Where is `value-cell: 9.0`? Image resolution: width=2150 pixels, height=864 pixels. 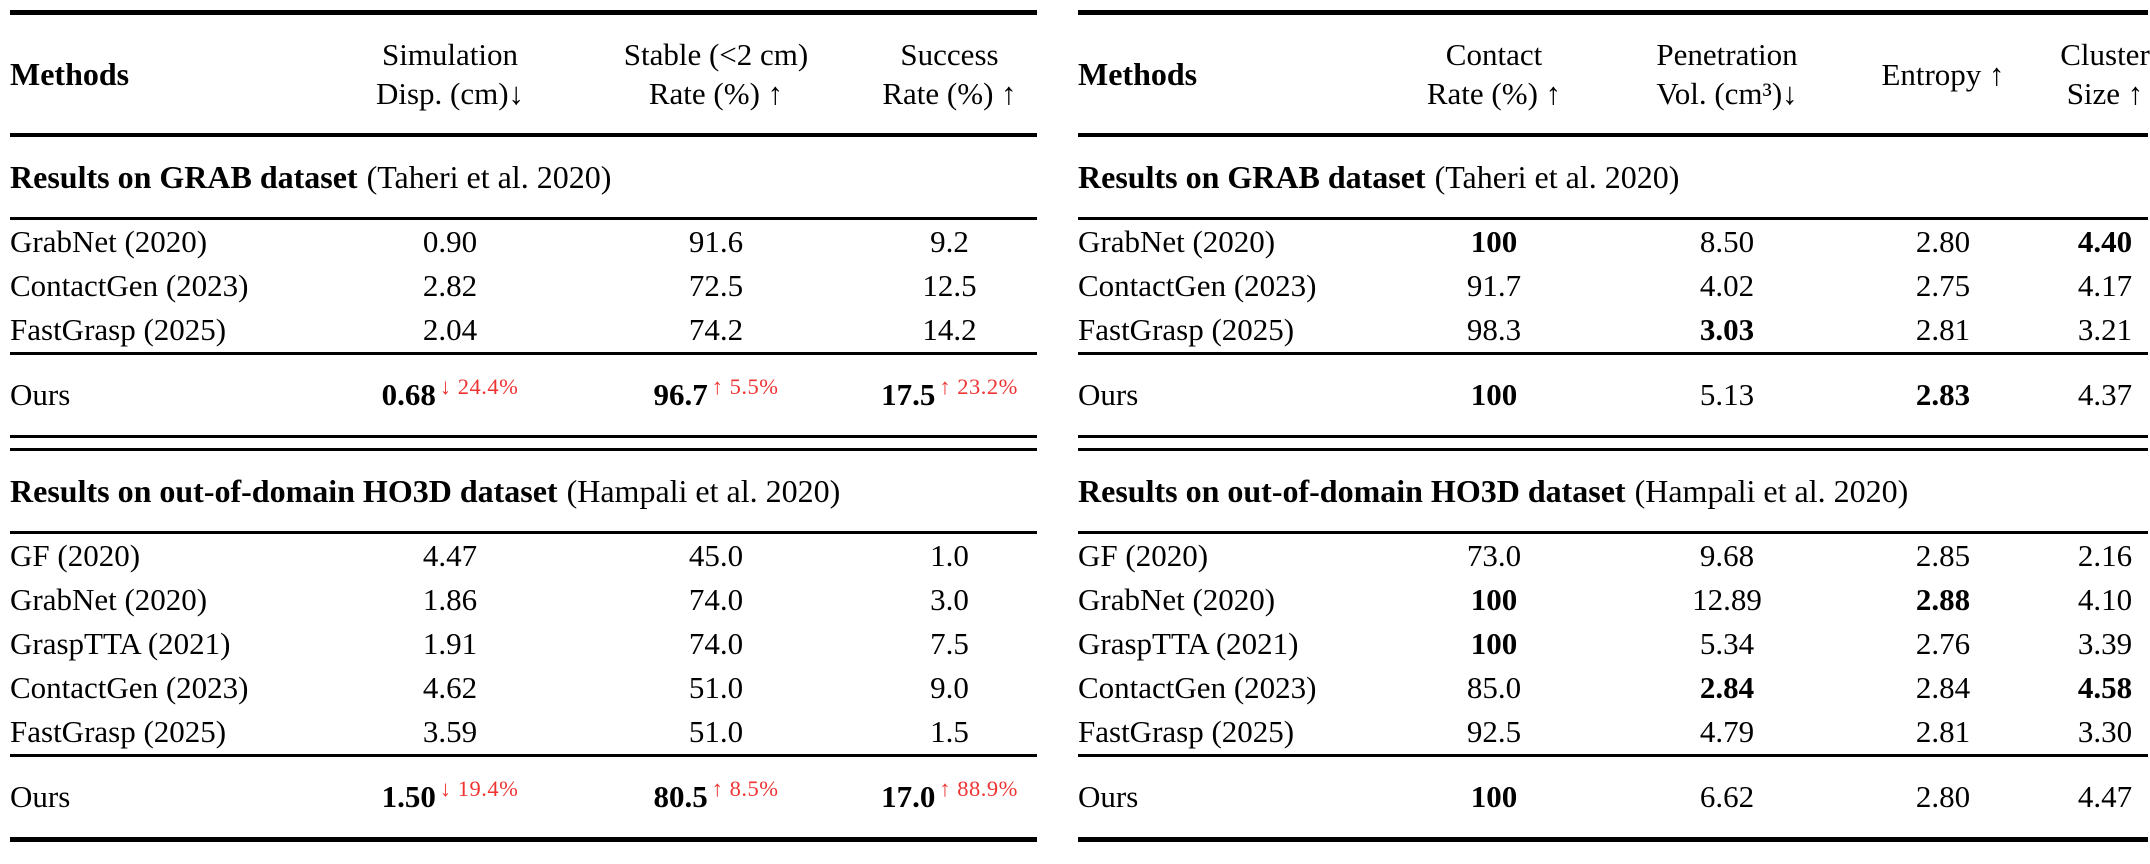 value-cell: 9.0 is located at coordinates (949, 687).